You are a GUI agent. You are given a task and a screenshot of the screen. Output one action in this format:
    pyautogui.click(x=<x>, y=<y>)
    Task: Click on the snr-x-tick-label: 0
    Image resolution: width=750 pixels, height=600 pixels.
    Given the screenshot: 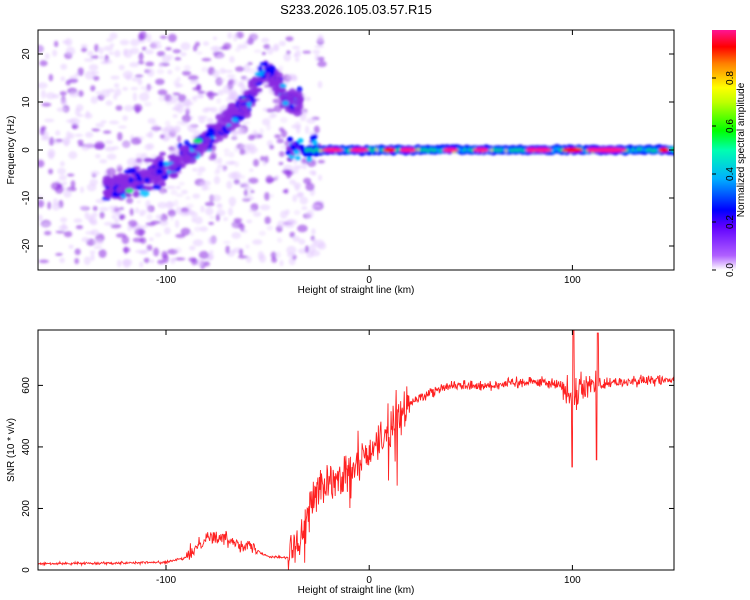 What is the action you would take?
    pyautogui.click(x=369, y=580)
    